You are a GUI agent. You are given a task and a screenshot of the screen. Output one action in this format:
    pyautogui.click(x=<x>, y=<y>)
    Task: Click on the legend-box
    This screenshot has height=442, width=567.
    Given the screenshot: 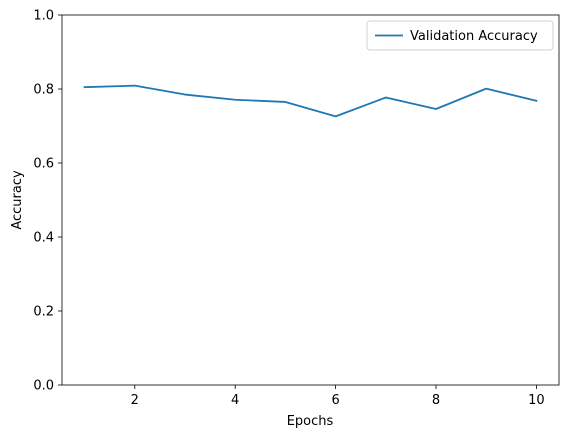 What is the action you would take?
    pyautogui.click(x=460, y=35)
    